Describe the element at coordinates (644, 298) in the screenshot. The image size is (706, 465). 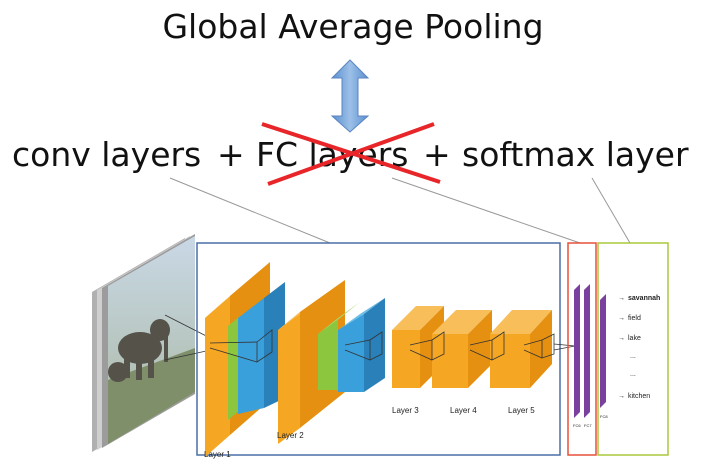
I see `output-label-0: savannah` at that location.